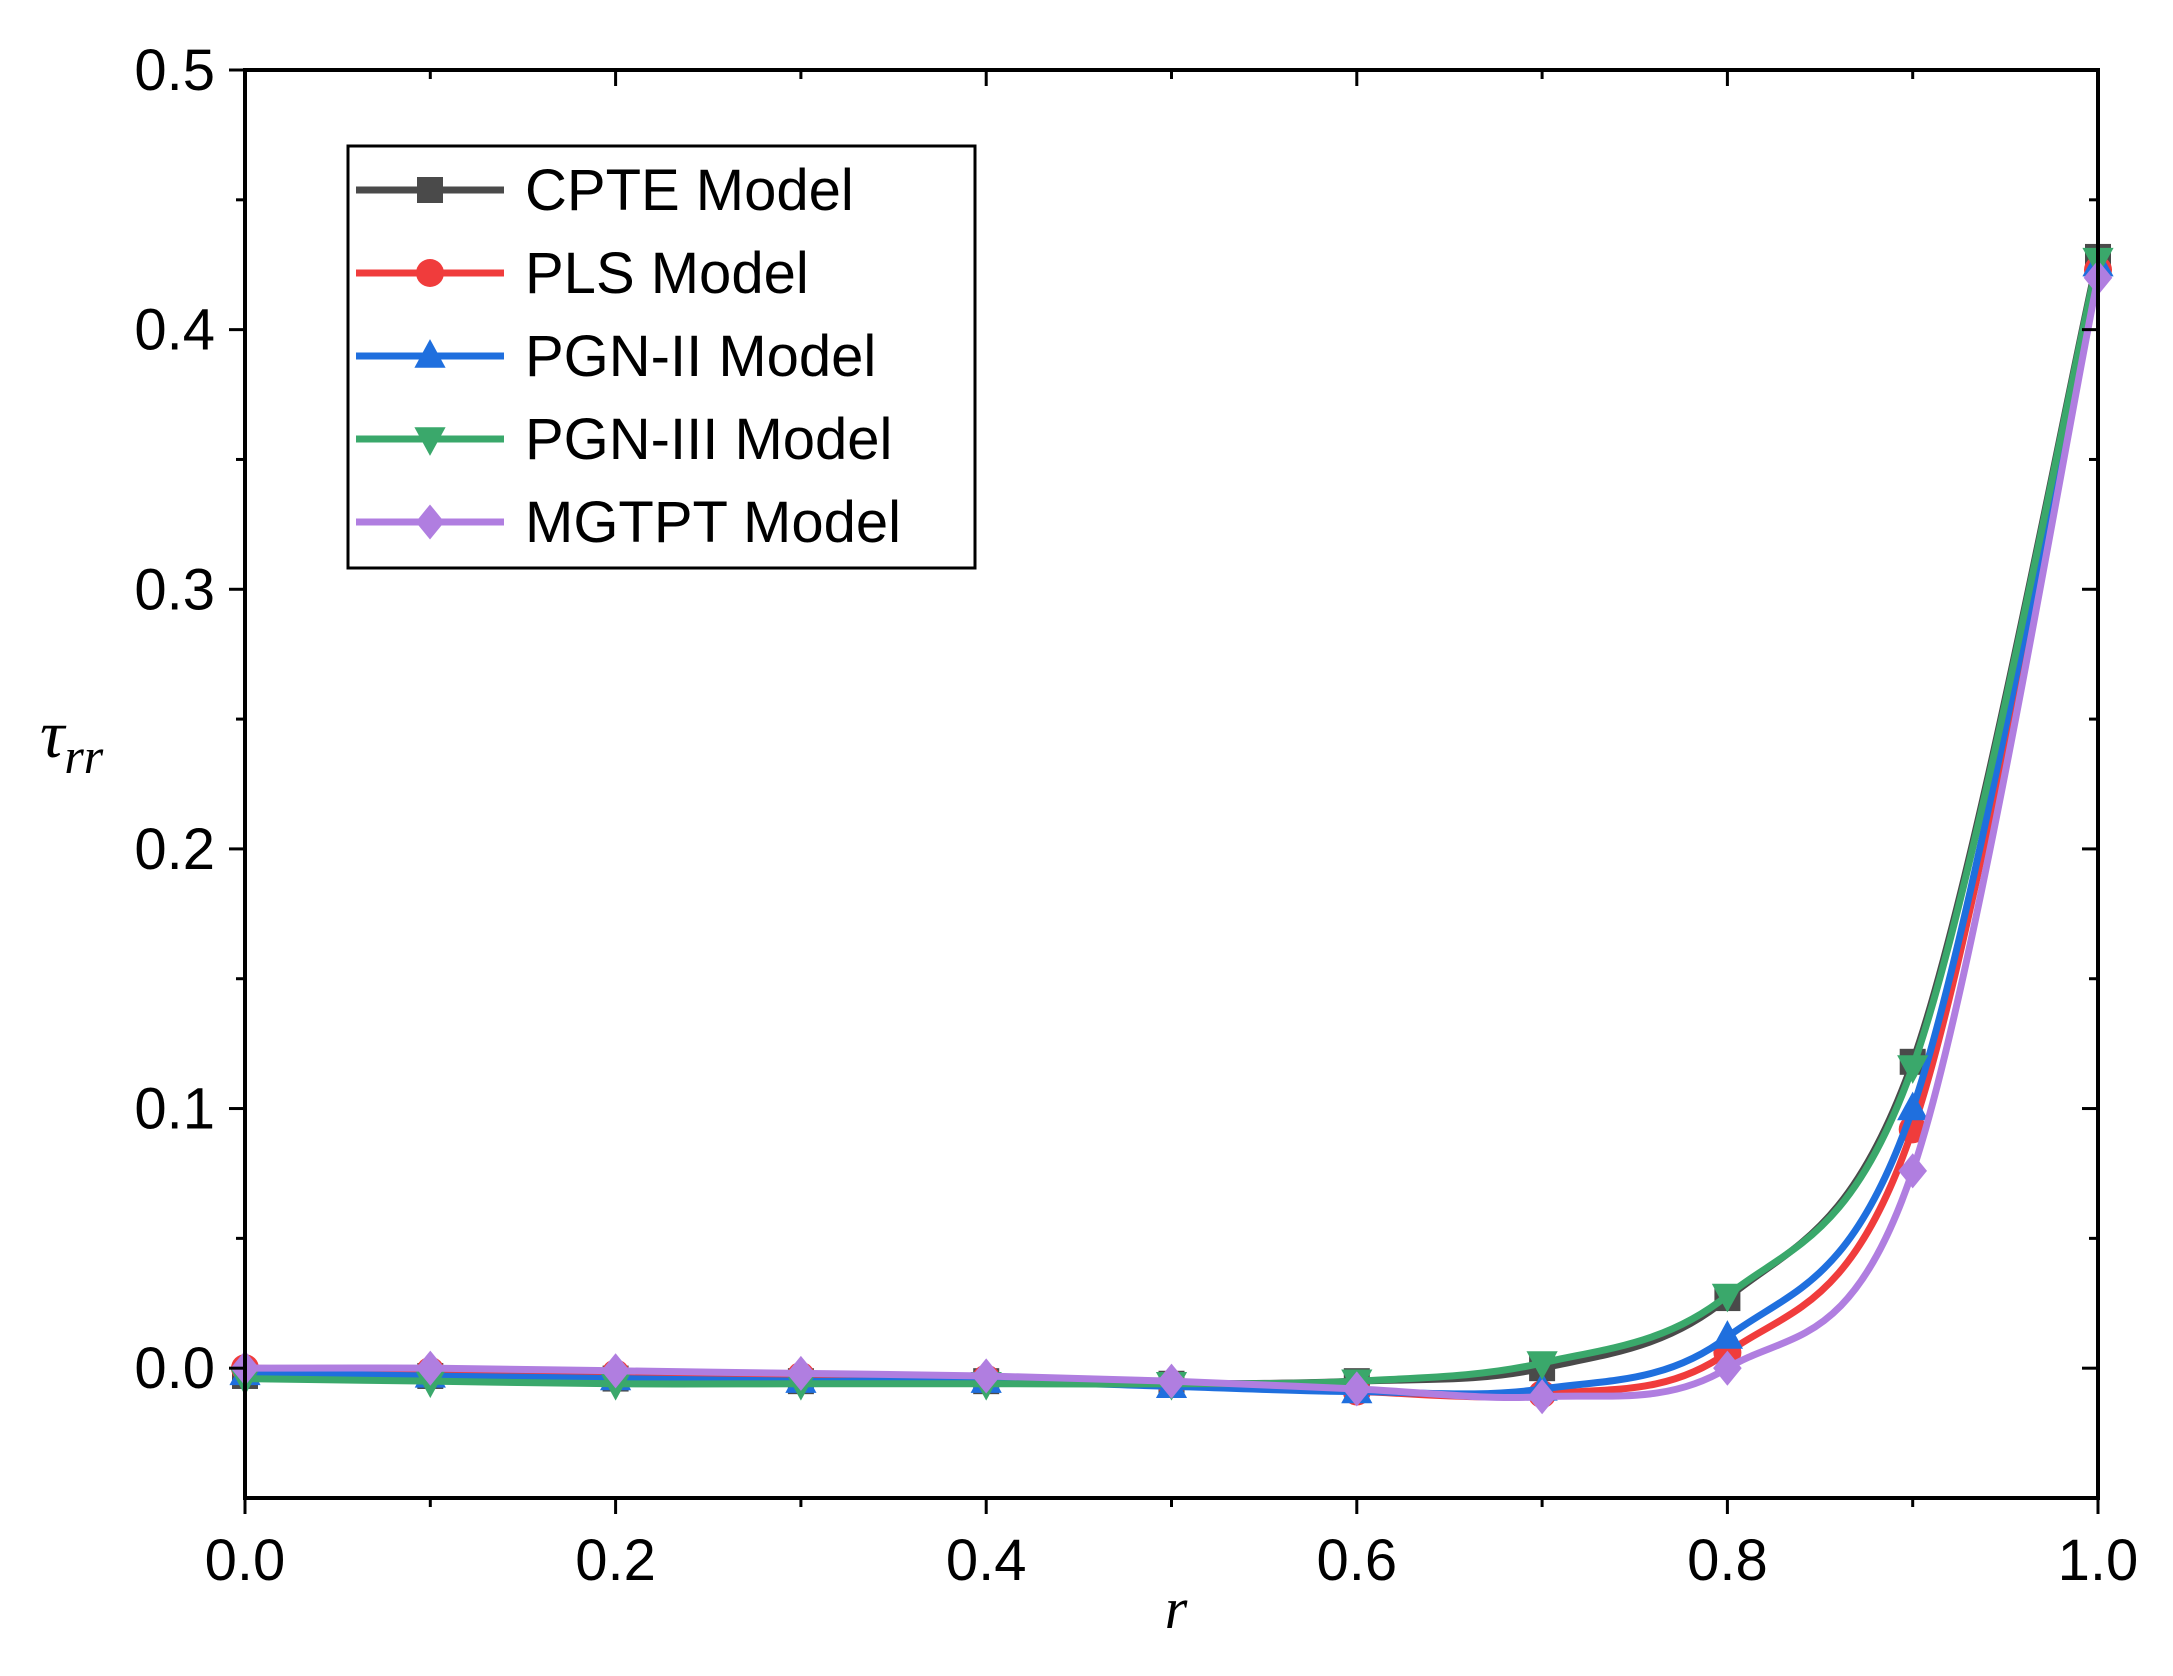  I want to click on y-tick-label: 0.0, so click(174, 1368).